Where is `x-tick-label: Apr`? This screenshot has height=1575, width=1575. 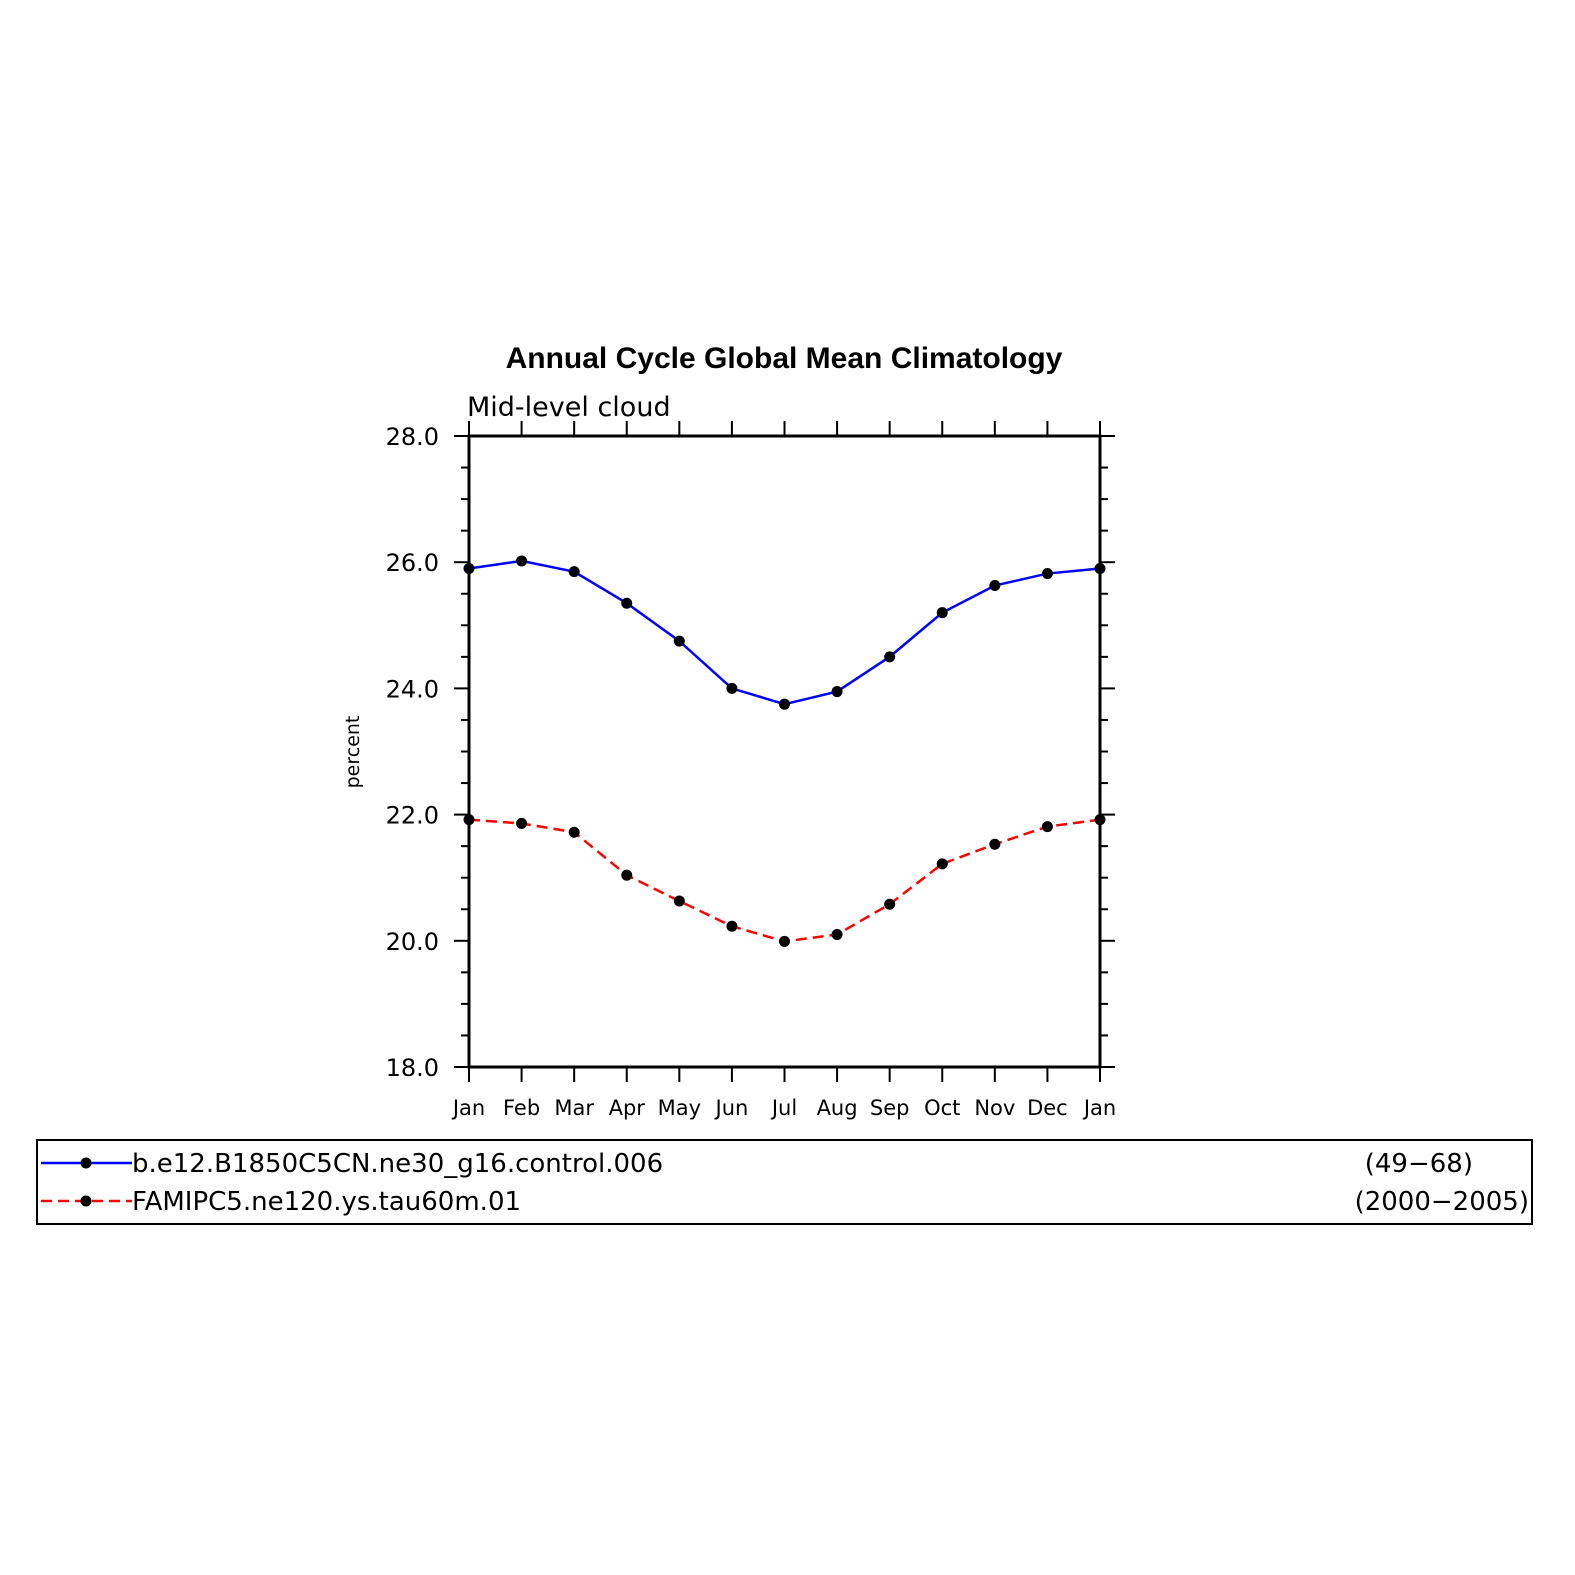
x-tick-label: Apr is located at coordinates (627, 1108).